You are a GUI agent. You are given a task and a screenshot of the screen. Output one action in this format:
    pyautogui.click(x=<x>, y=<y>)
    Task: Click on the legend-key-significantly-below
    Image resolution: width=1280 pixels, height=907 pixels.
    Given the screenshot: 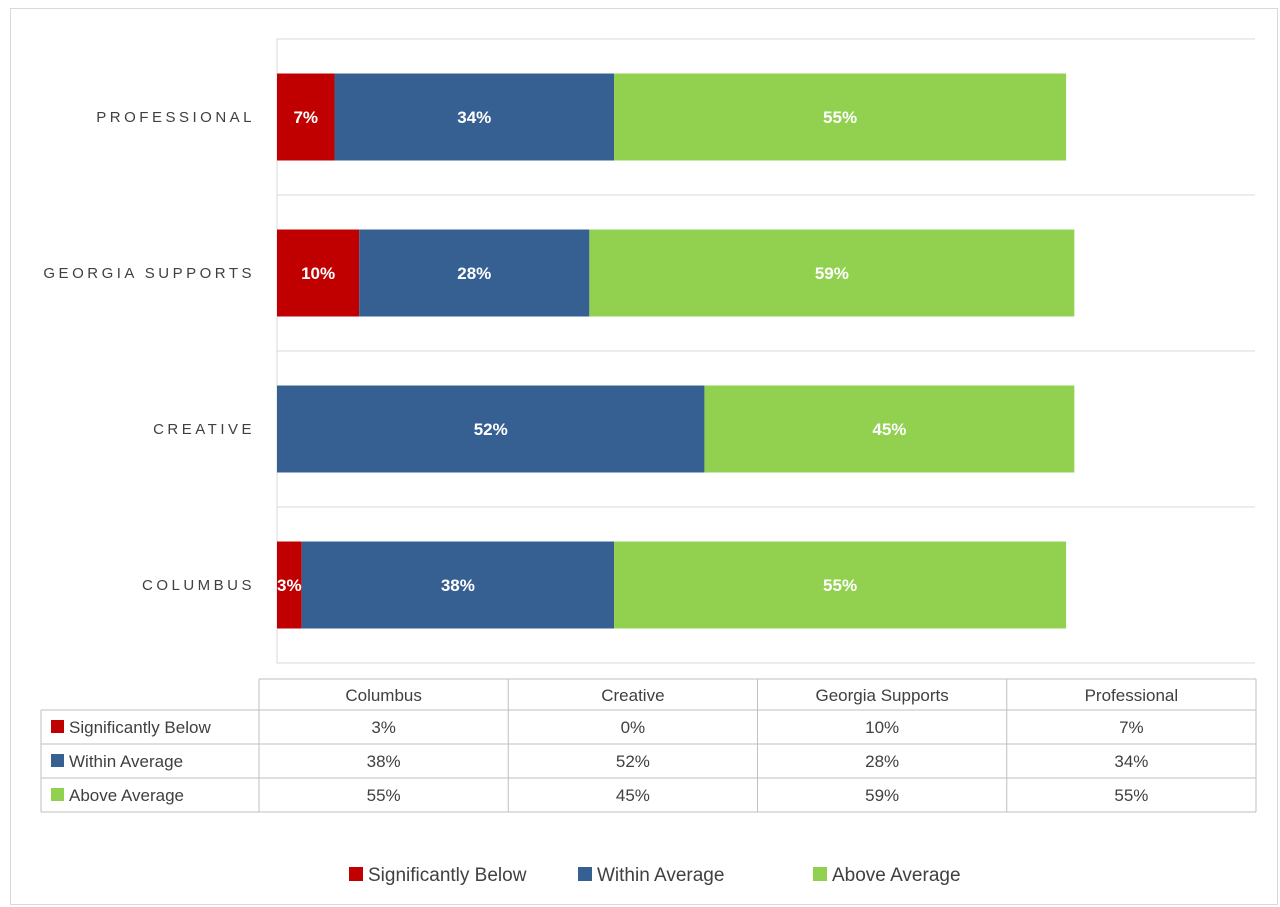 What is the action you would take?
    pyautogui.click(x=356, y=874)
    